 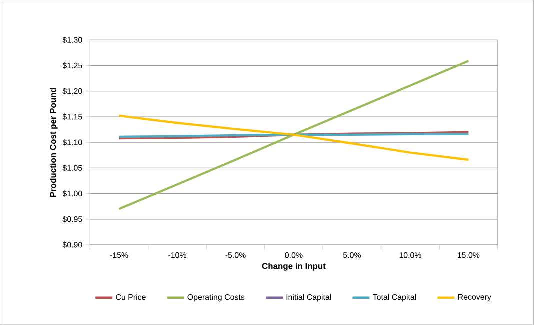 What do you see at coordinates (294, 266) in the screenshot?
I see `x-axis-title: Change in Input` at bounding box center [294, 266].